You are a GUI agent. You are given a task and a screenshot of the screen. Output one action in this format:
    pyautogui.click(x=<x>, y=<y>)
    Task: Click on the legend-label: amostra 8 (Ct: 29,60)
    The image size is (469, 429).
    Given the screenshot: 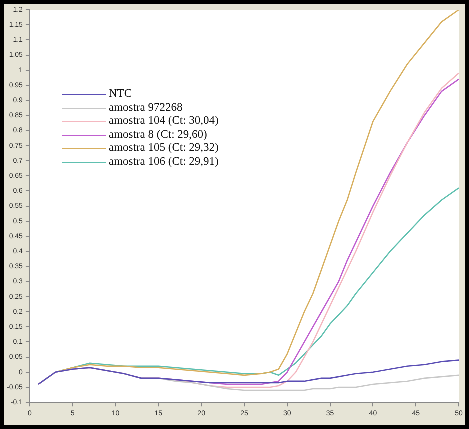 What is the action you would take?
    pyautogui.click(x=158, y=135)
    